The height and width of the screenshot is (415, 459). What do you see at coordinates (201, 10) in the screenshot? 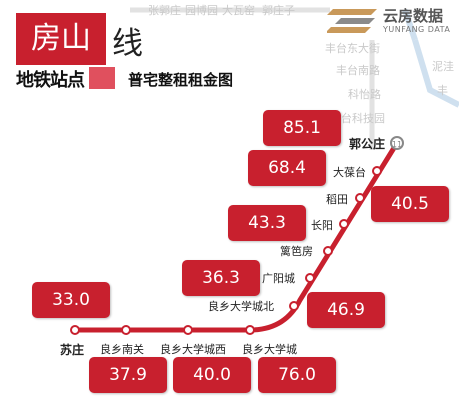
I see `bg-station-yuanboyuan: 园博园` at bounding box center [201, 10].